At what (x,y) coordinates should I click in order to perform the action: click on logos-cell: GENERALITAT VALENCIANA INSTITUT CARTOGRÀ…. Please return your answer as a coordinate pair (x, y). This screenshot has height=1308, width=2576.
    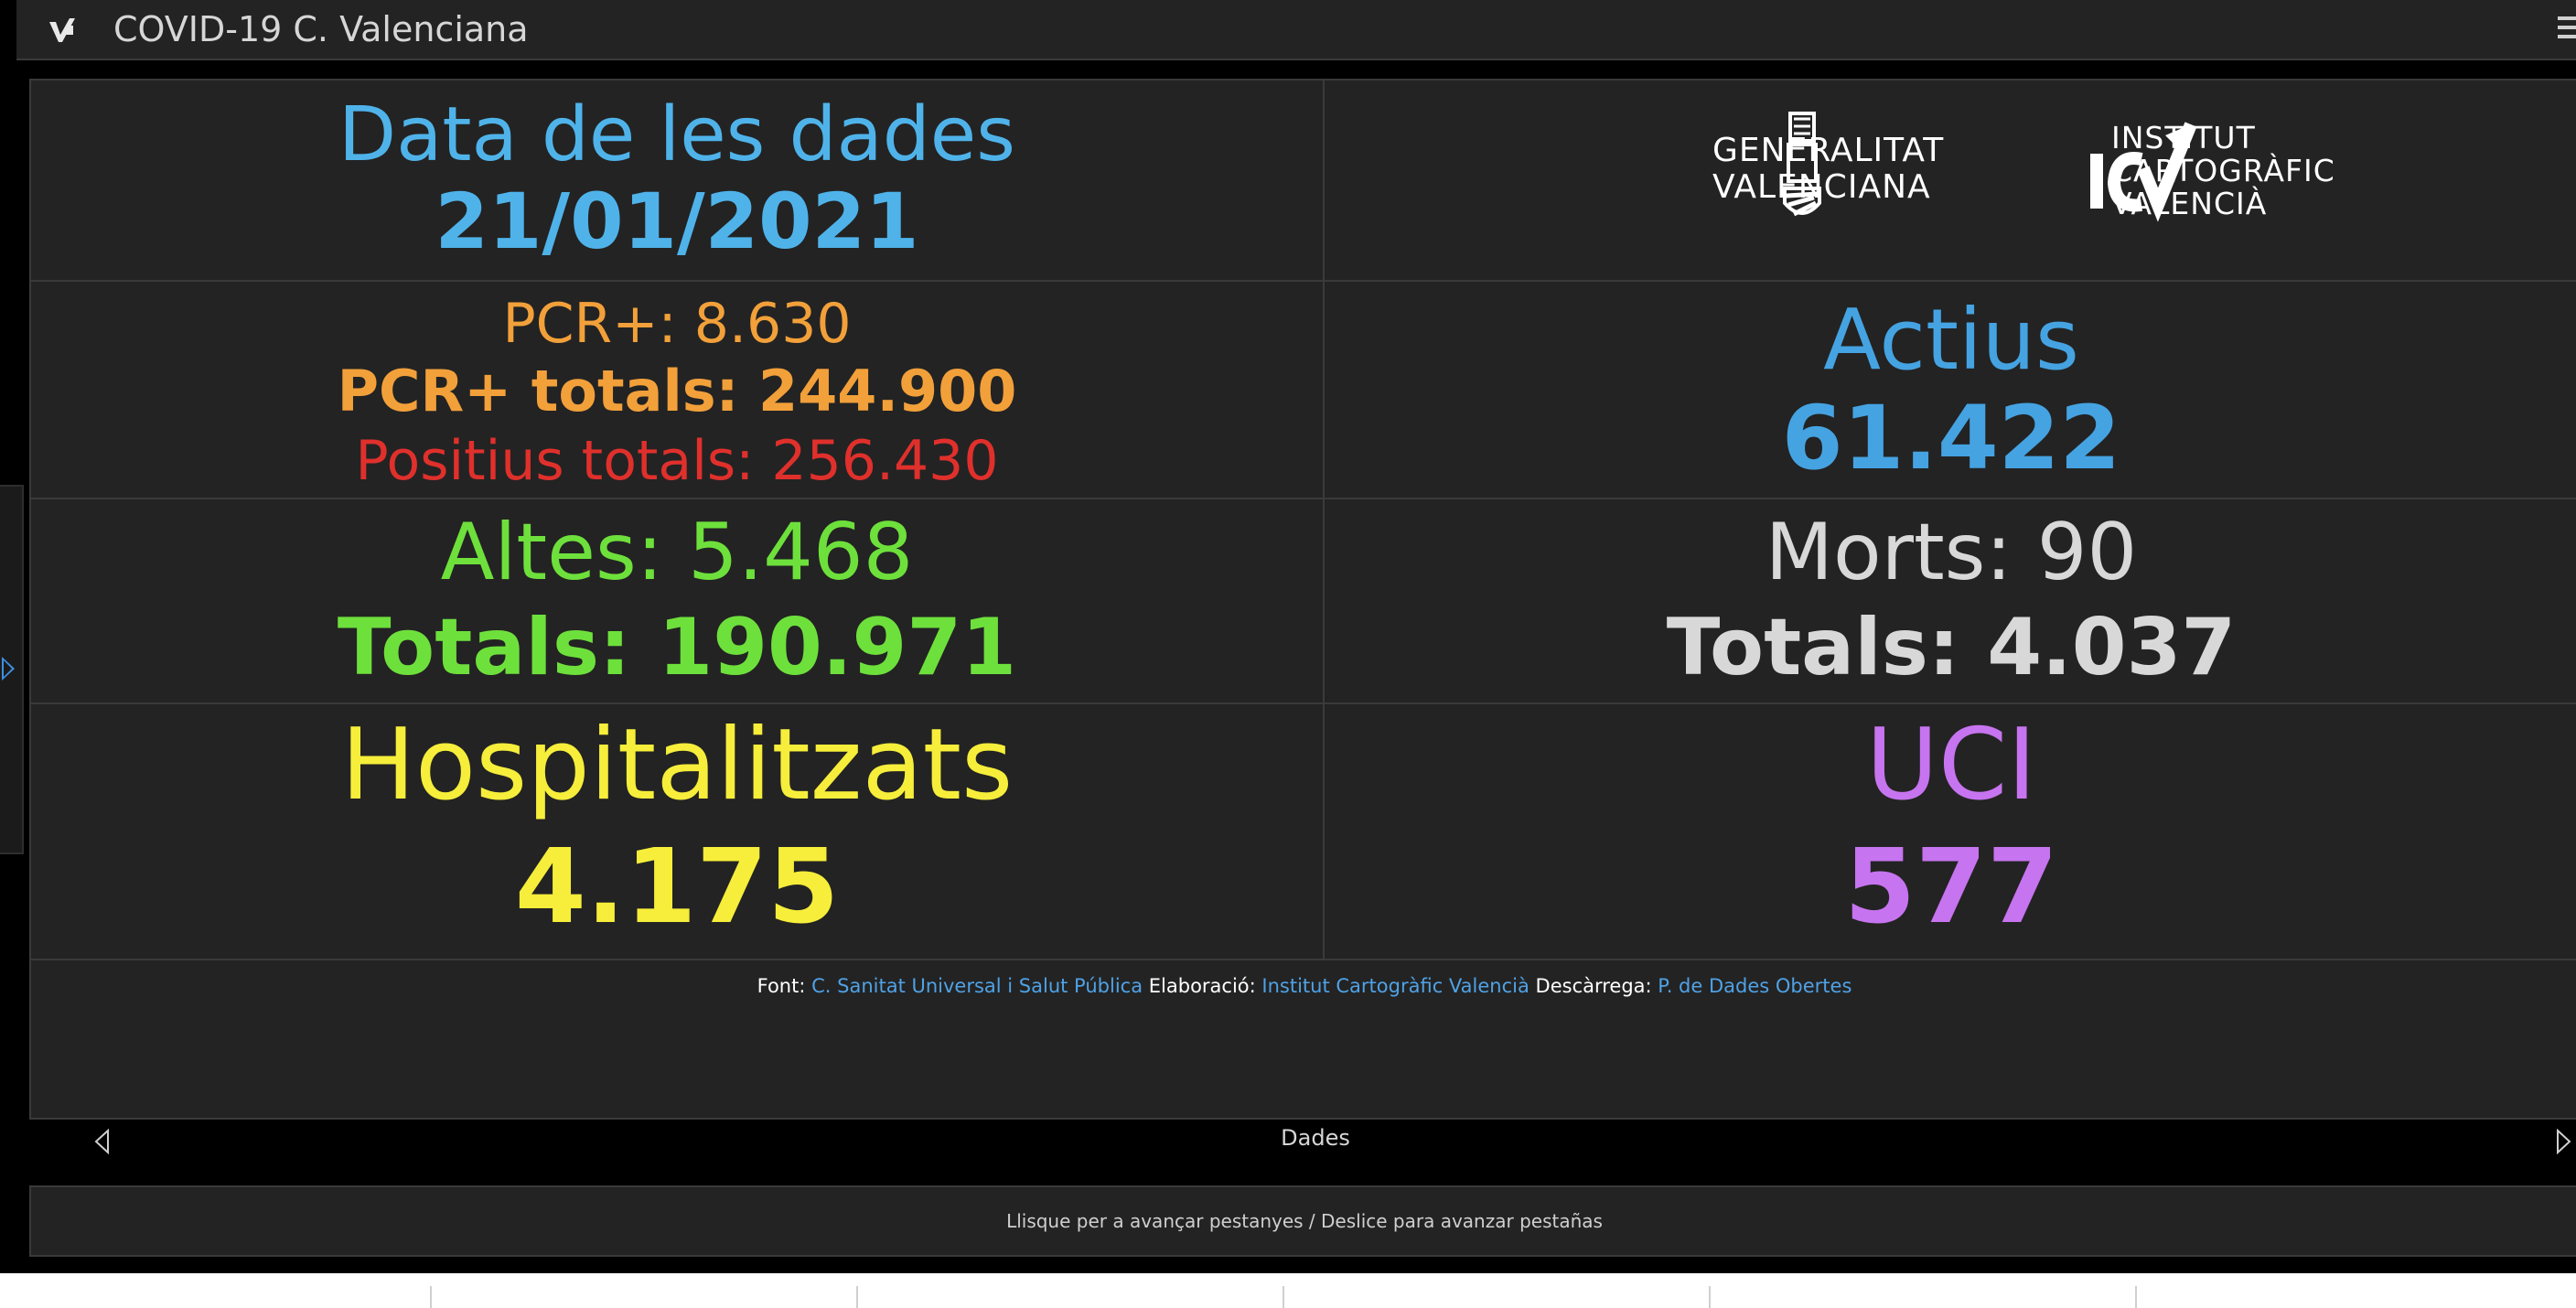
    Looking at the image, I should click on (1951, 180).